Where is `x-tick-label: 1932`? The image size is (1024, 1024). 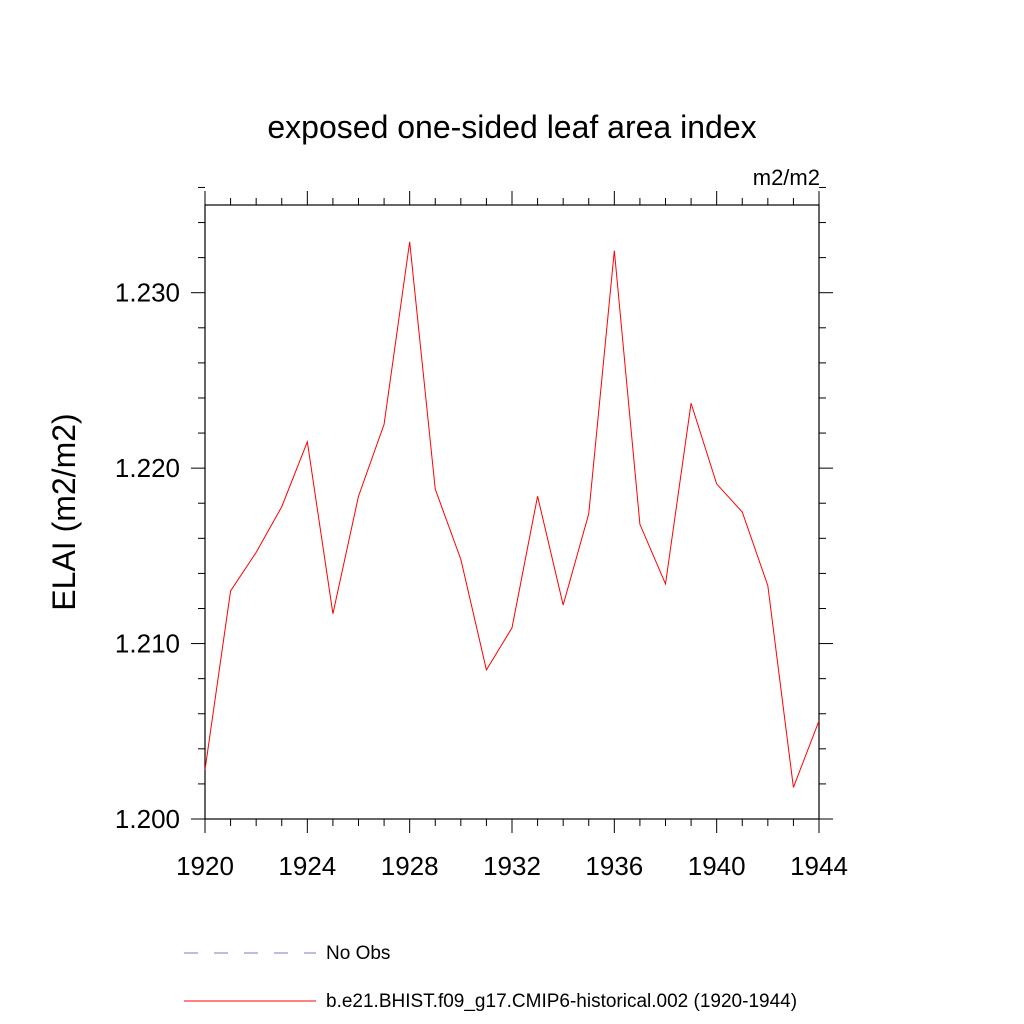
x-tick-label: 1932 is located at coordinates (512, 866).